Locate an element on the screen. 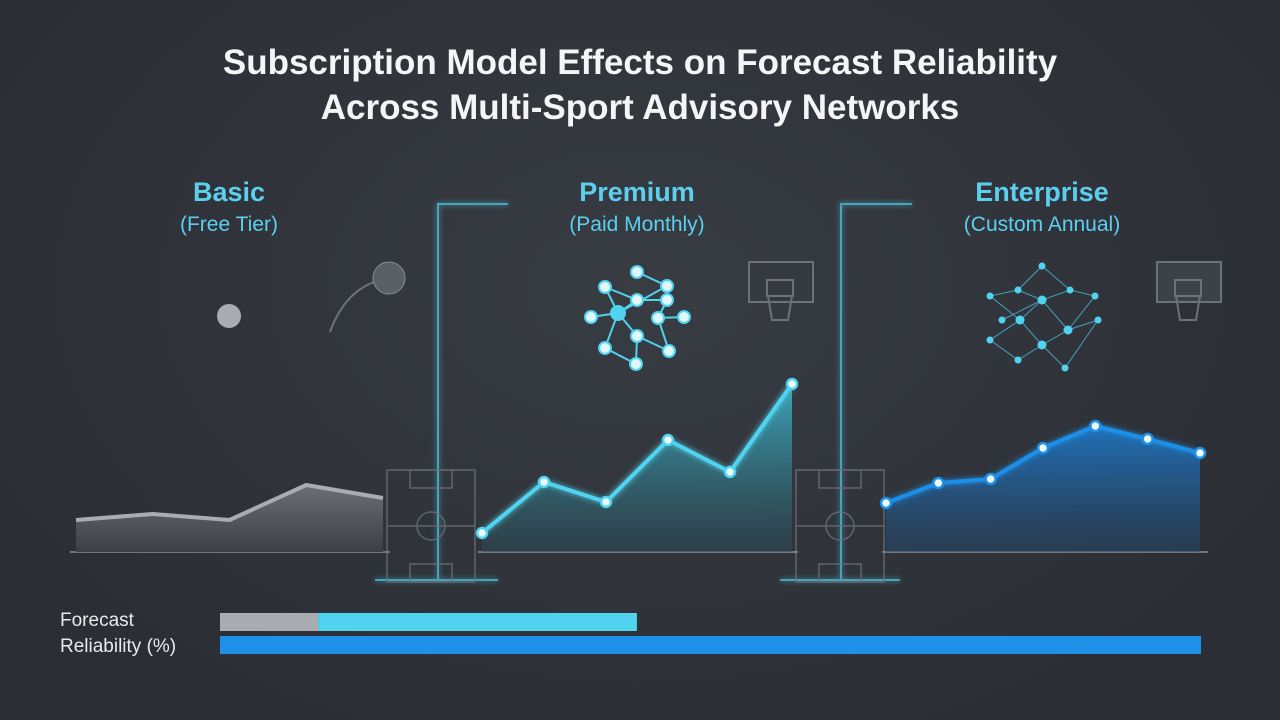 This screenshot has width=1280, height=720. ball-icon is located at coordinates (229, 316).